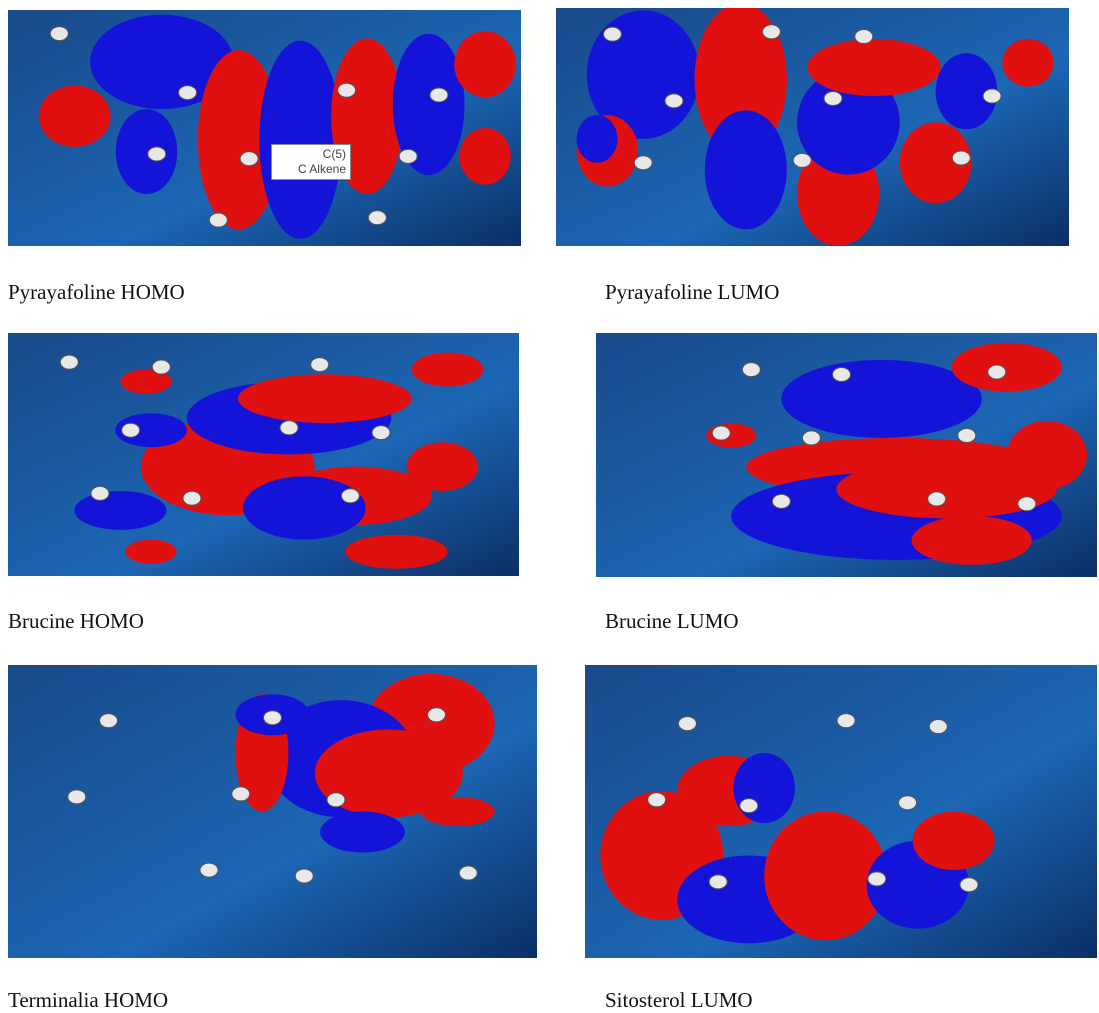 This screenshot has width=1099, height=1013. Describe the element at coordinates (334, 154) in the screenshot. I see `tooltip-atom: C(5)` at that location.